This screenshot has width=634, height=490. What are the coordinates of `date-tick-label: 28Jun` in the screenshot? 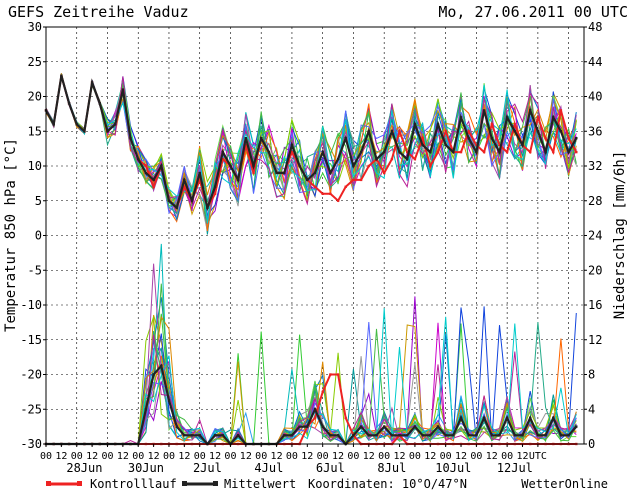 It's located at (84, 468).